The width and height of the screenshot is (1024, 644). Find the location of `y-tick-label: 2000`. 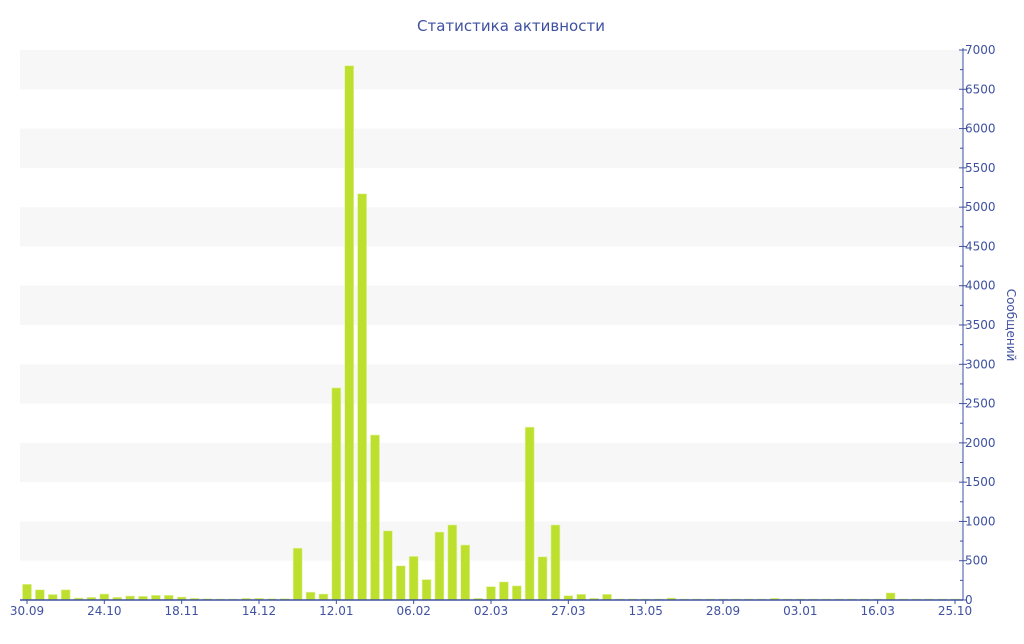

y-tick-label: 2000 is located at coordinates (980, 443).